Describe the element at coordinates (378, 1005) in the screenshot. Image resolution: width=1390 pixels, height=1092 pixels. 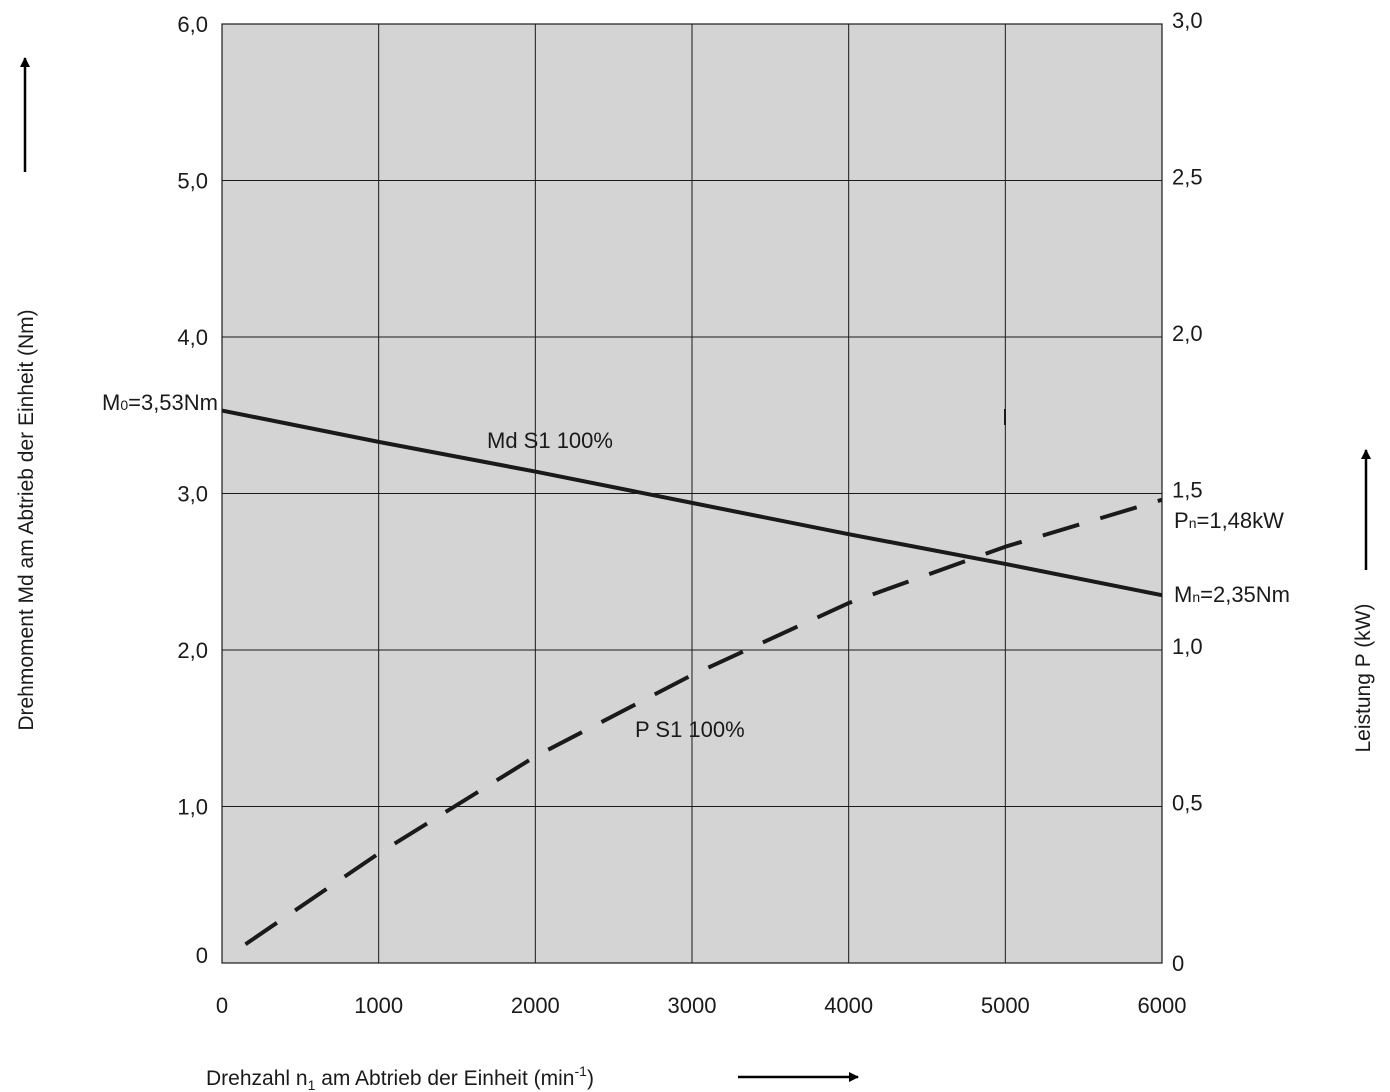
I see `x-tick-label: 1000` at that location.